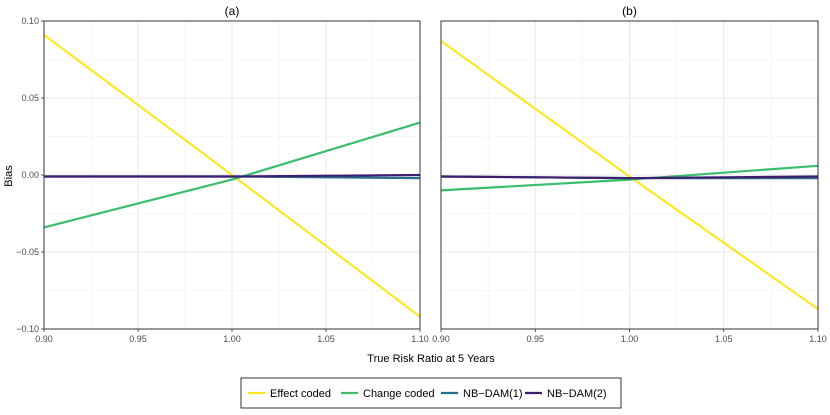 The image size is (830, 415). Describe the element at coordinates (30, 175) in the screenshot. I see `y-tick-label: 0.00` at that location.